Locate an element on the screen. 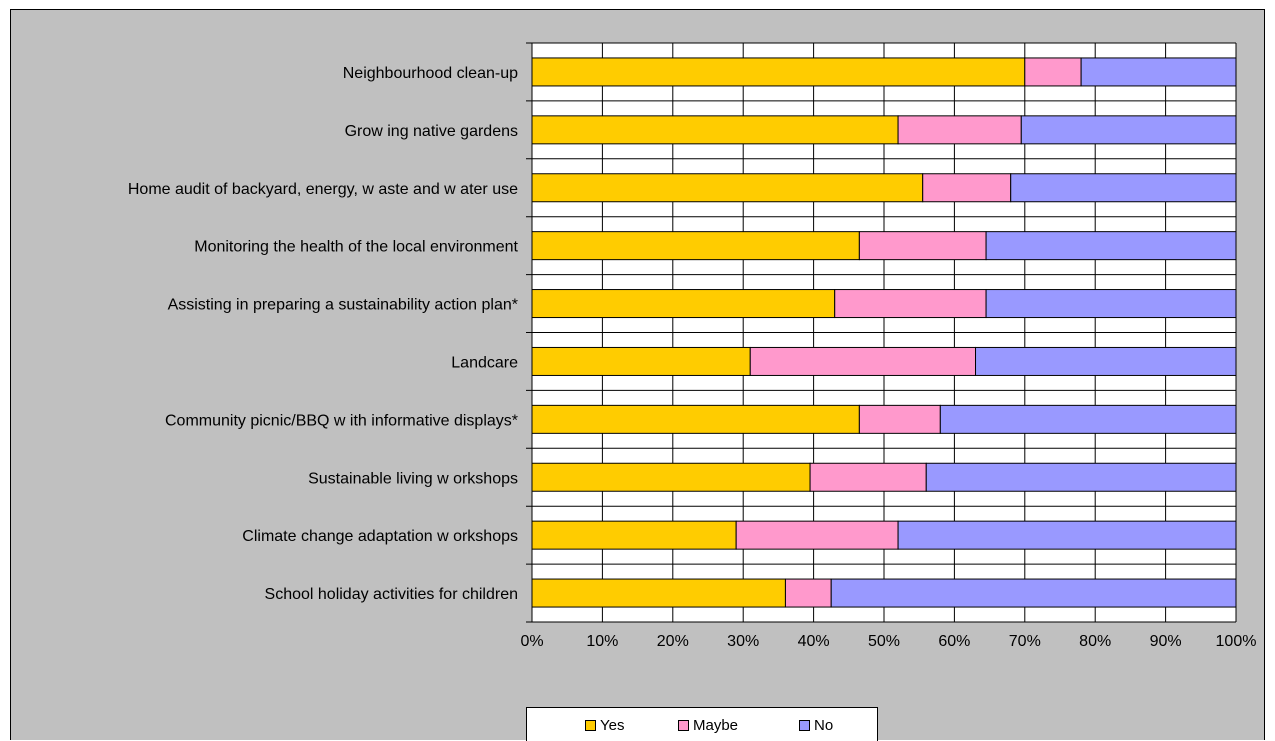  x-tick-label: 60% is located at coordinates (954, 641).